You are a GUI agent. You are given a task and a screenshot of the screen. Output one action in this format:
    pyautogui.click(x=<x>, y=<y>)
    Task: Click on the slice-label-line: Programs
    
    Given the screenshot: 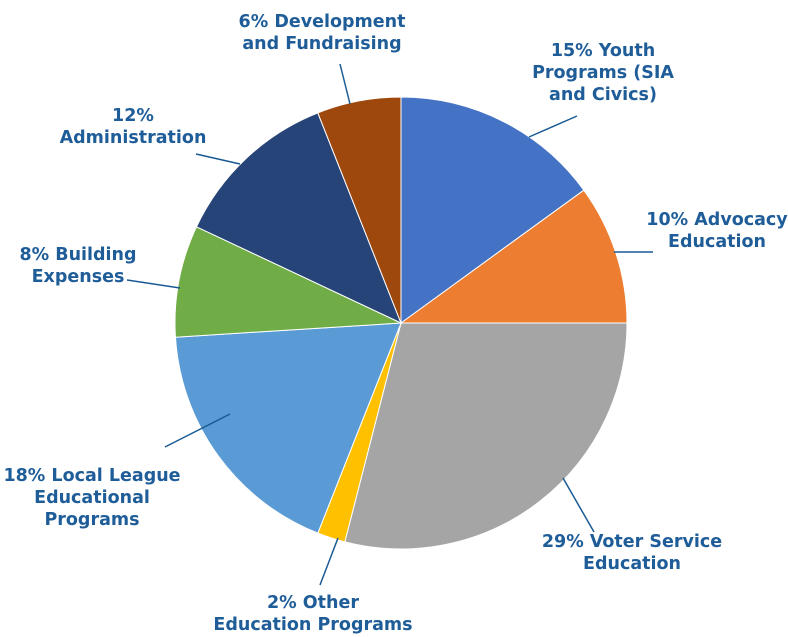 What is the action you would take?
    pyautogui.click(x=91, y=520)
    